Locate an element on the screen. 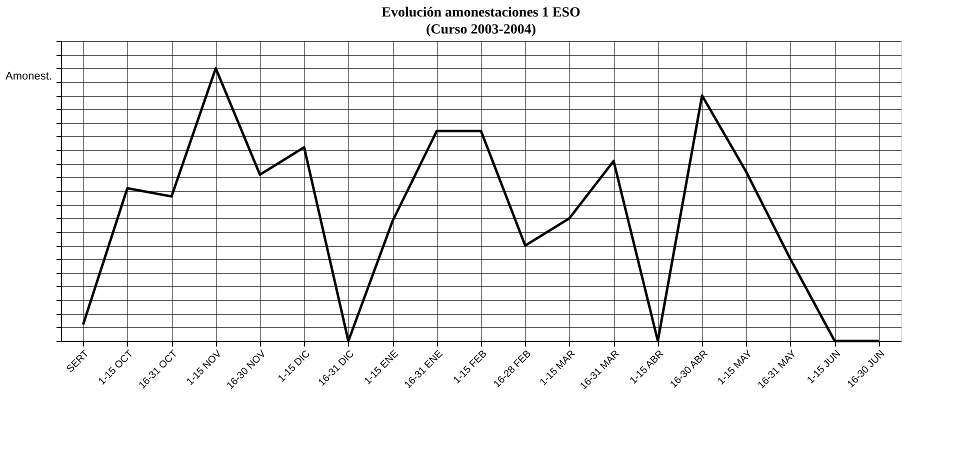  chart-title: Evolución amonestaciones 1 ESO is located at coordinates (481, 13).